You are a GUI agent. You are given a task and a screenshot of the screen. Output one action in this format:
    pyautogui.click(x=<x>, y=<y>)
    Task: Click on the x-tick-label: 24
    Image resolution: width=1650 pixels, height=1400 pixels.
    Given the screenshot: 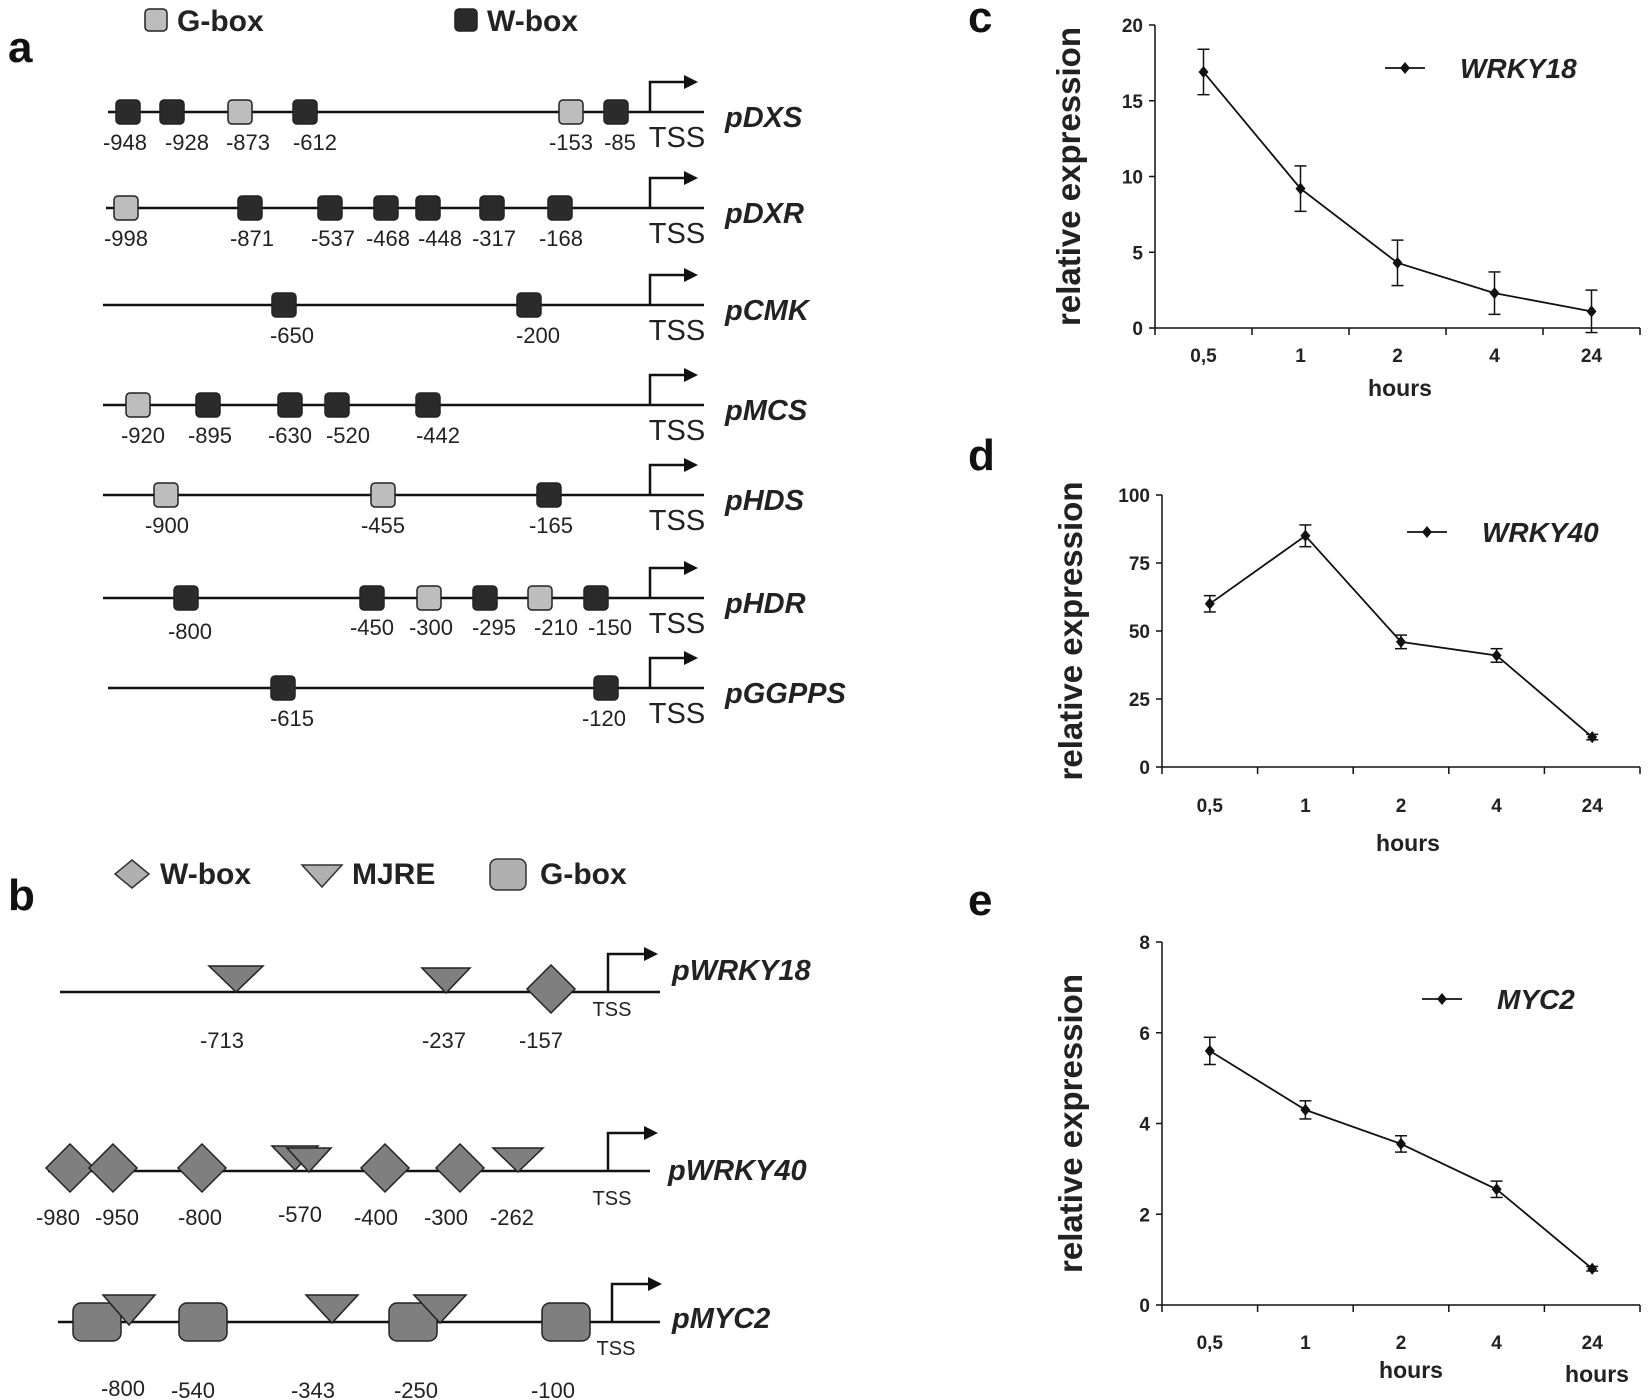 What is the action you would take?
    pyautogui.click(x=1593, y=806)
    